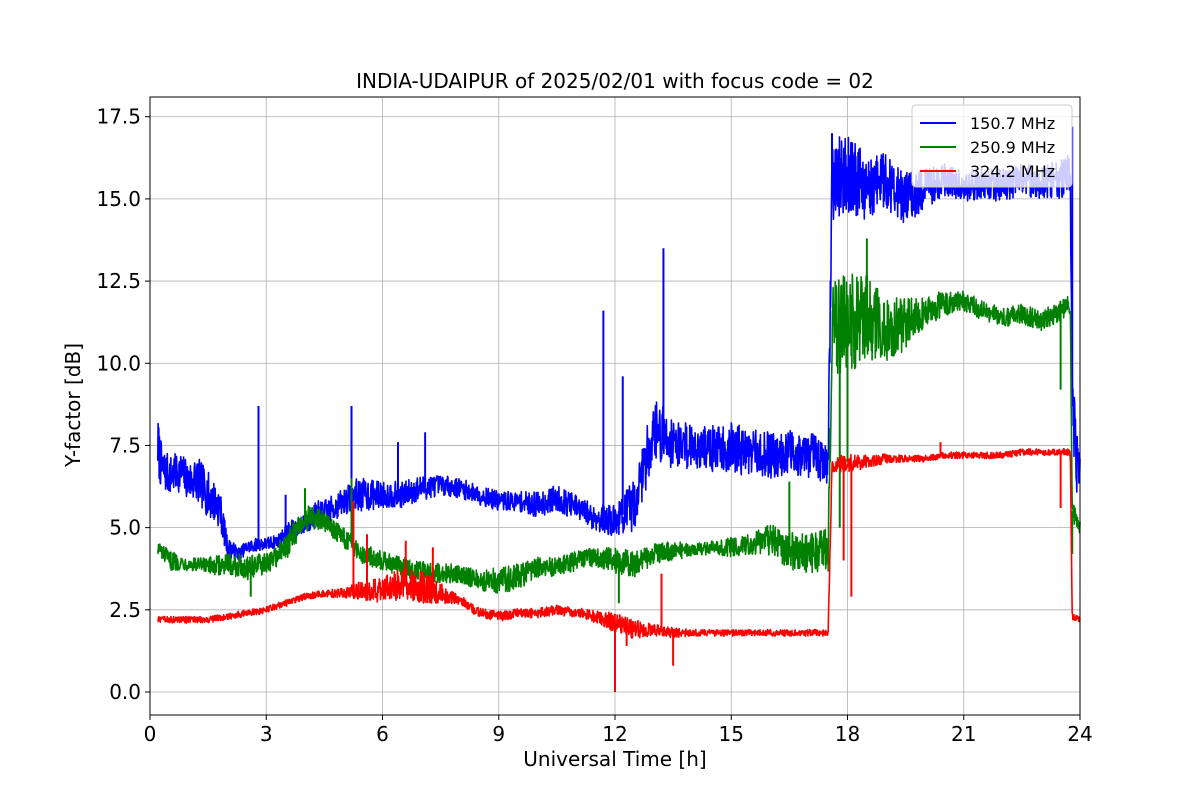 This screenshot has width=1200, height=800. I want to click on y-tick-label: 10.0, so click(118, 363).